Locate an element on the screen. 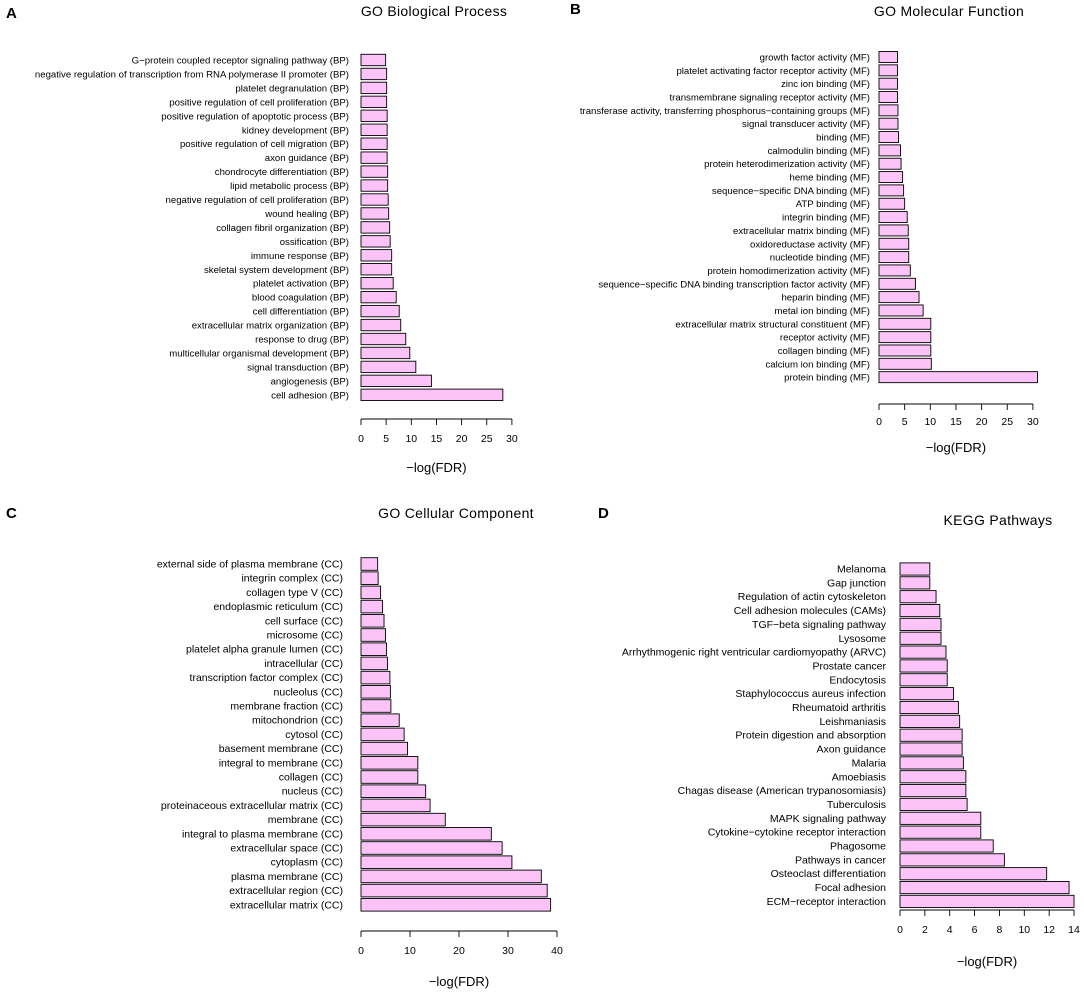  category-label: nucleus (CC) is located at coordinates (312, 792).